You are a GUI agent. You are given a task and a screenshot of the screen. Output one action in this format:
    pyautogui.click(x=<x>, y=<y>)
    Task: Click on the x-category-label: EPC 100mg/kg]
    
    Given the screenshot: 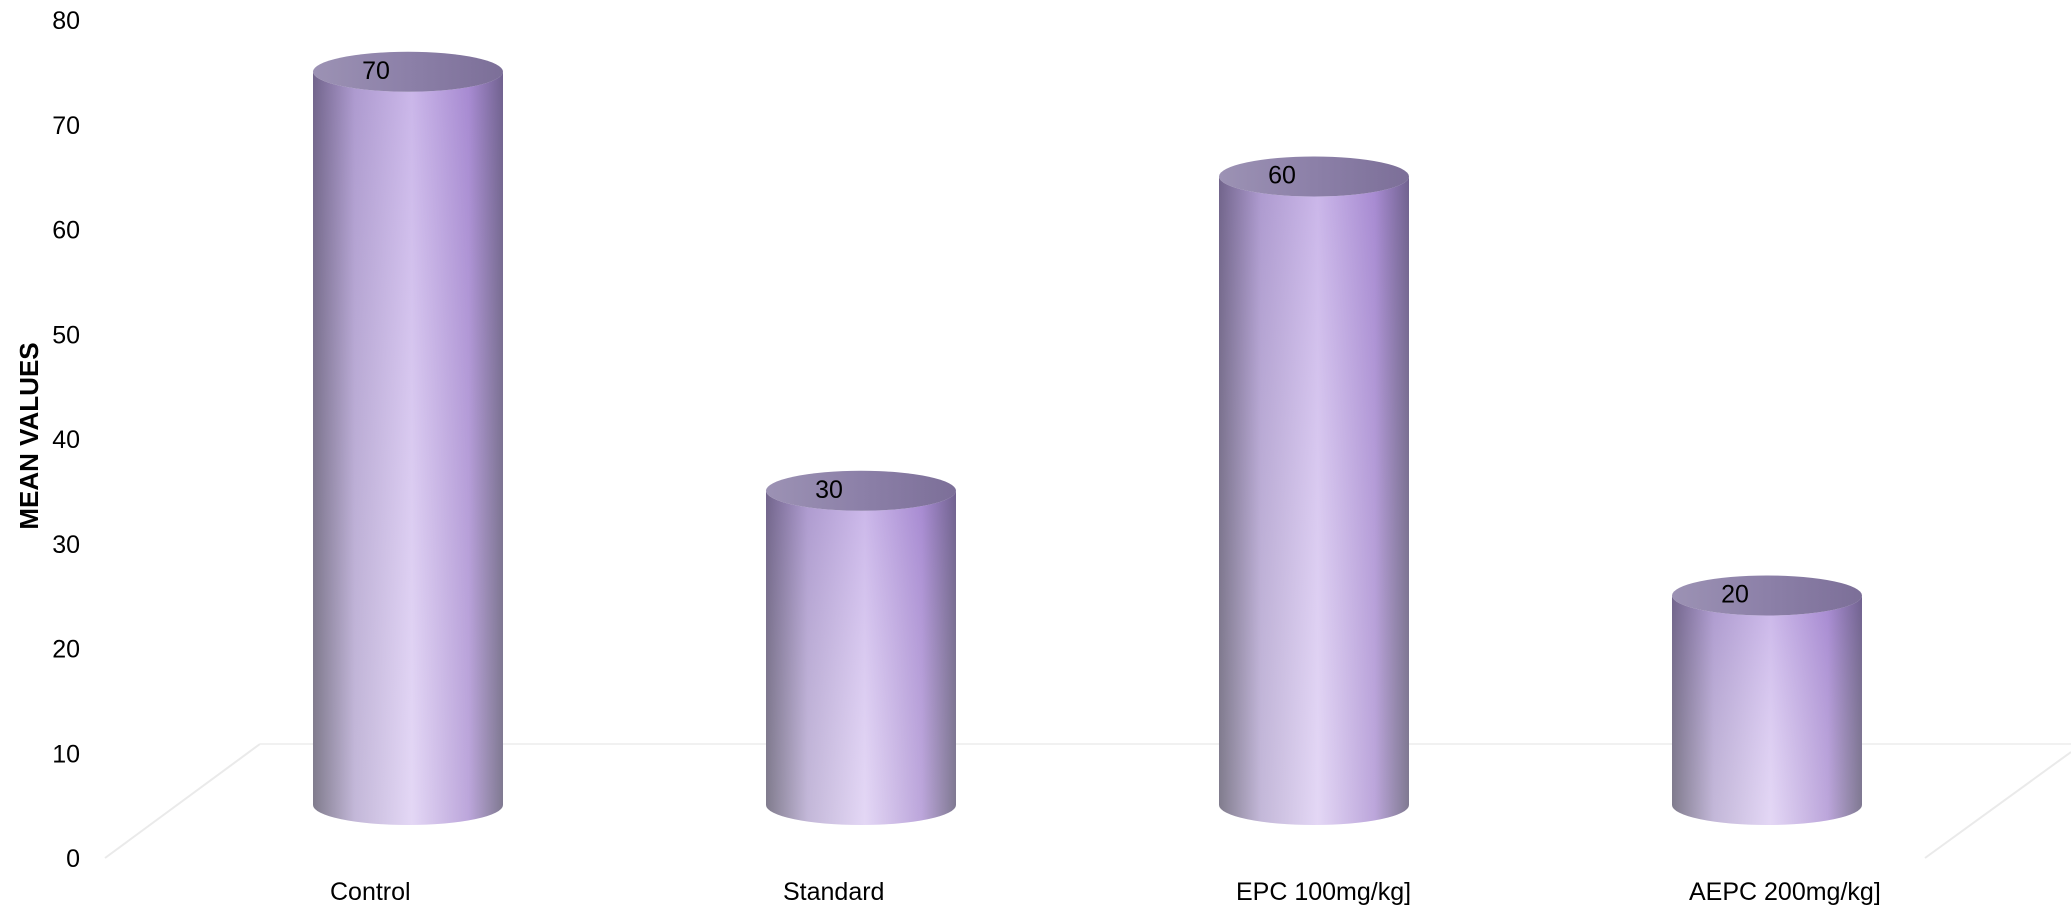 What is the action you would take?
    pyautogui.click(x=1323, y=892)
    